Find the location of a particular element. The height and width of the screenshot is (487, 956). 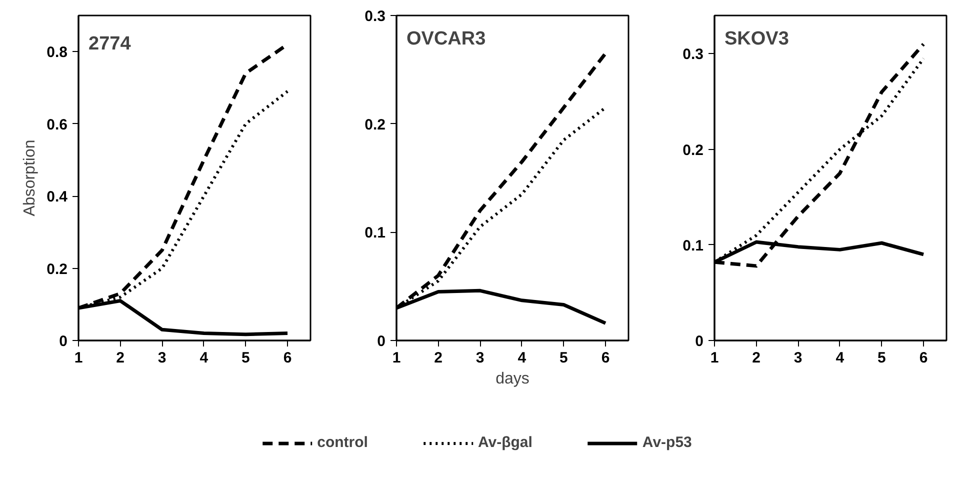

y-tick-label: 0.8 is located at coordinates (57, 53).